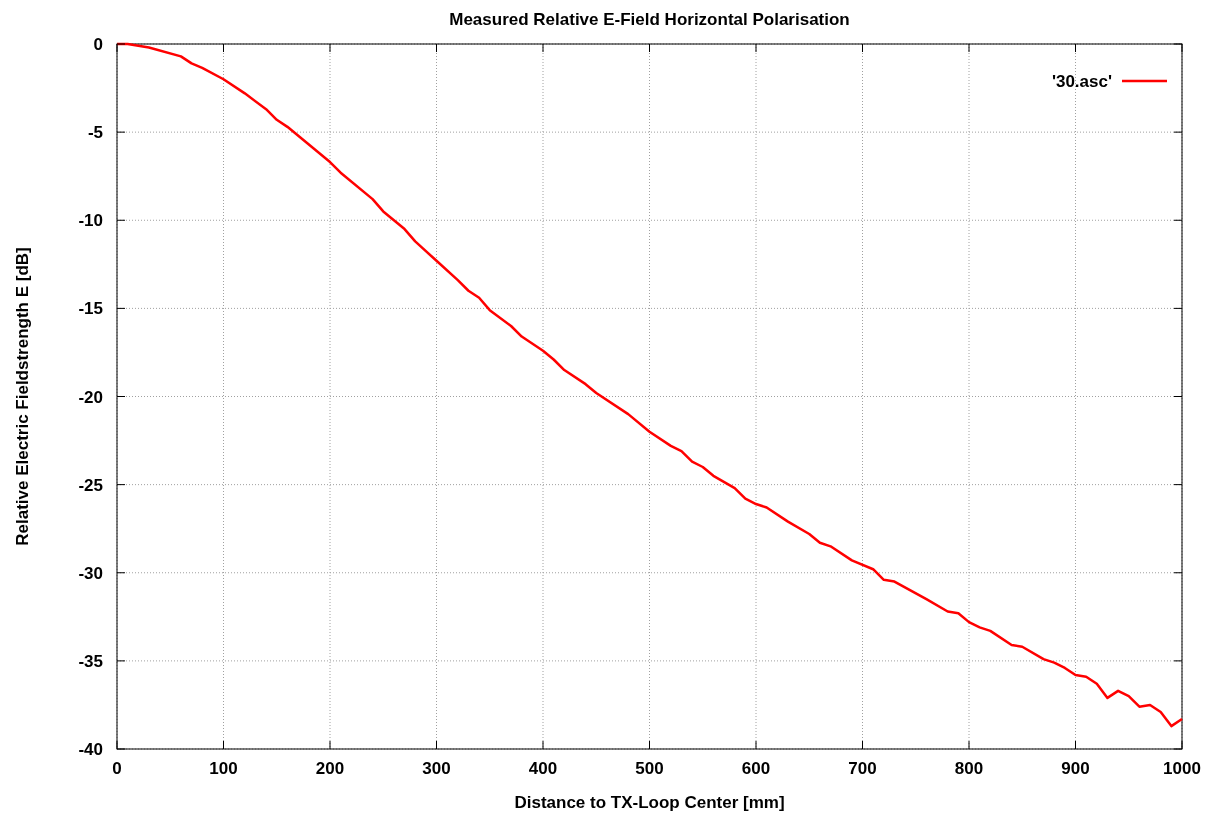 Image resolution: width=1215 pixels, height=815 pixels. I want to click on x-tick-label: 100, so click(223, 768).